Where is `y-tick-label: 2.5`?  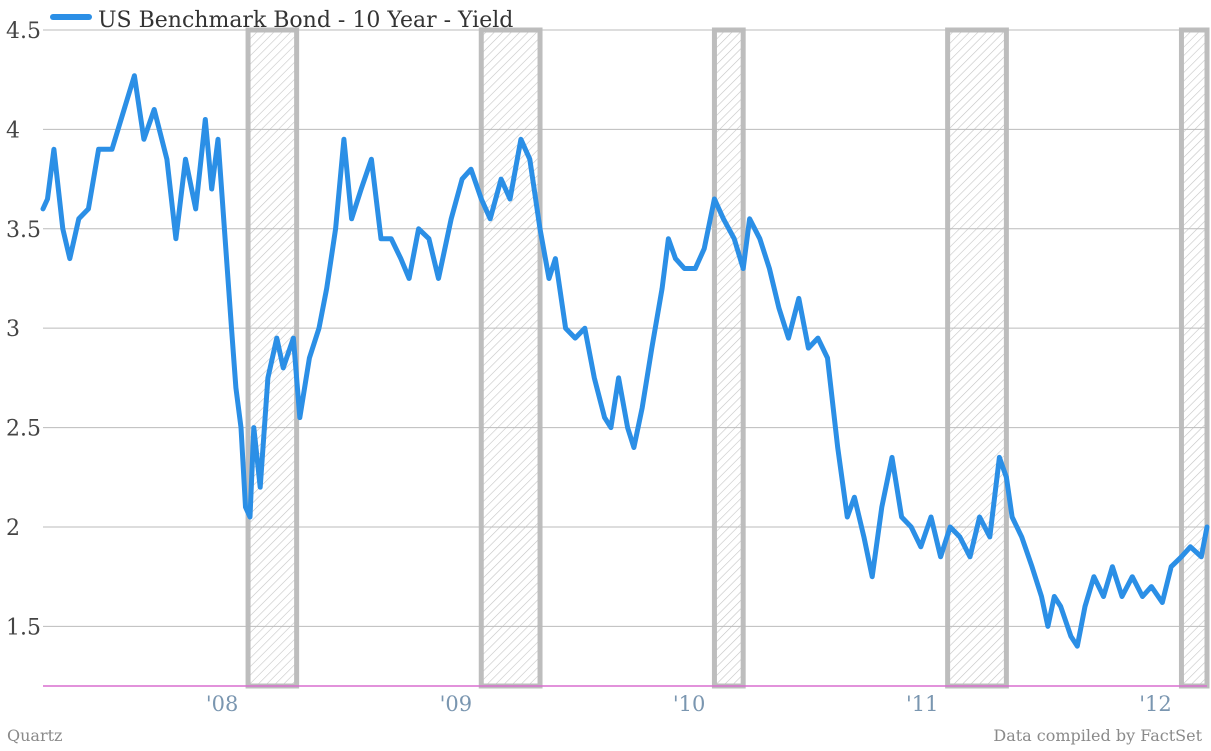 y-tick-label: 2.5 is located at coordinates (23, 429).